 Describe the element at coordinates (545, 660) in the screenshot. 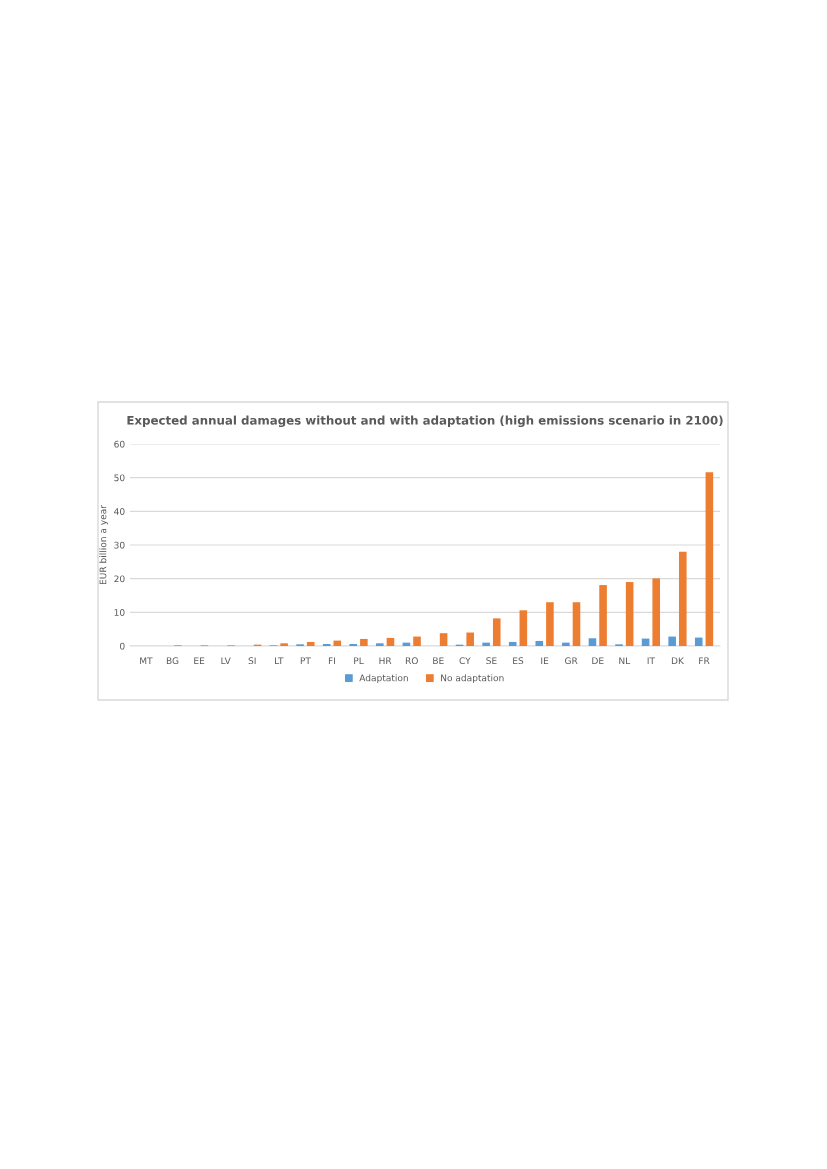

I see `x-tick-label: IE` at that location.